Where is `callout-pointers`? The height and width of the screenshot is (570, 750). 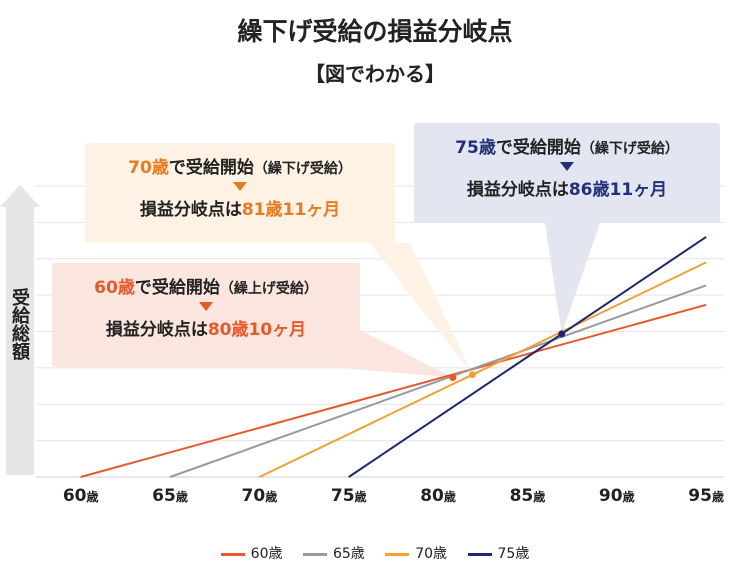 callout-pointers is located at coordinates (465, 300).